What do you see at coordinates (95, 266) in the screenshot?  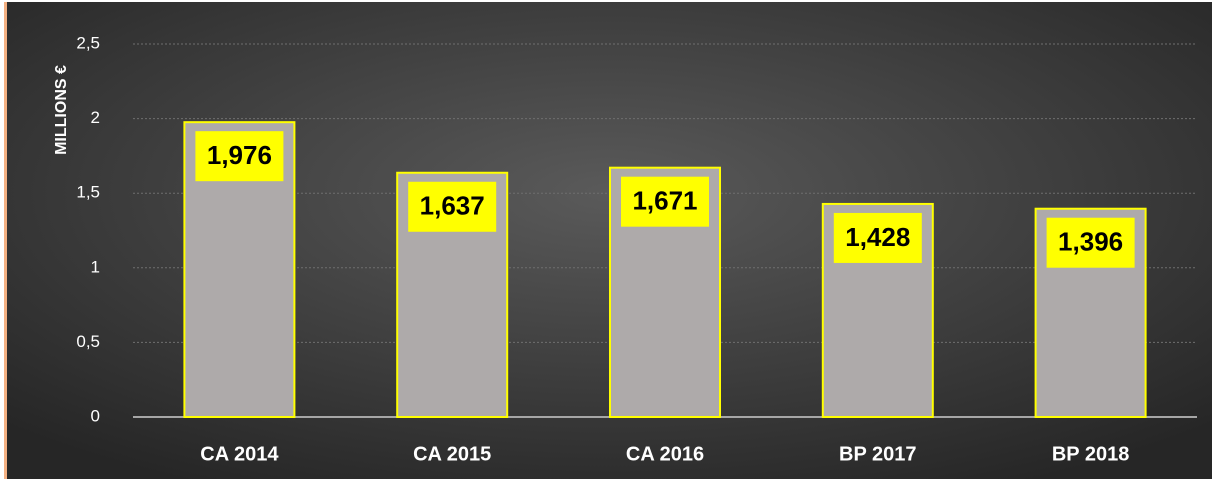 I see `y-tick-label: 1` at bounding box center [95, 266].